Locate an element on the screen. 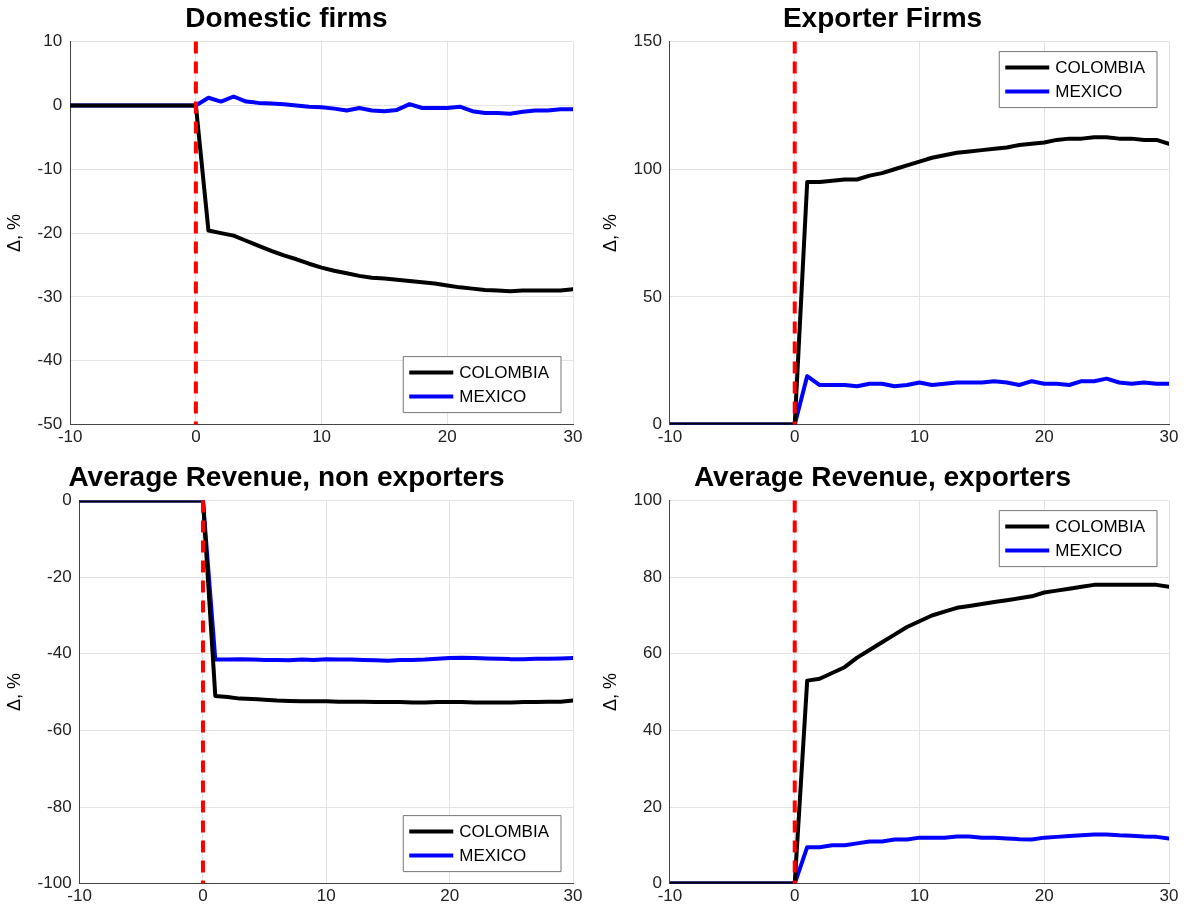 This screenshot has height=918, width=1191. y-tick-label: -80 is located at coordinates (59, 806).